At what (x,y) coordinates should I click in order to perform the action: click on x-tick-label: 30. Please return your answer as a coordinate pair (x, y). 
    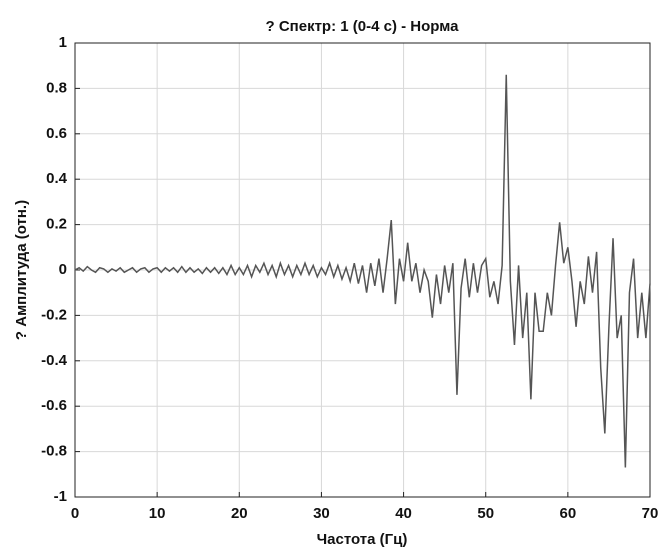
    Looking at the image, I should click on (321, 513).